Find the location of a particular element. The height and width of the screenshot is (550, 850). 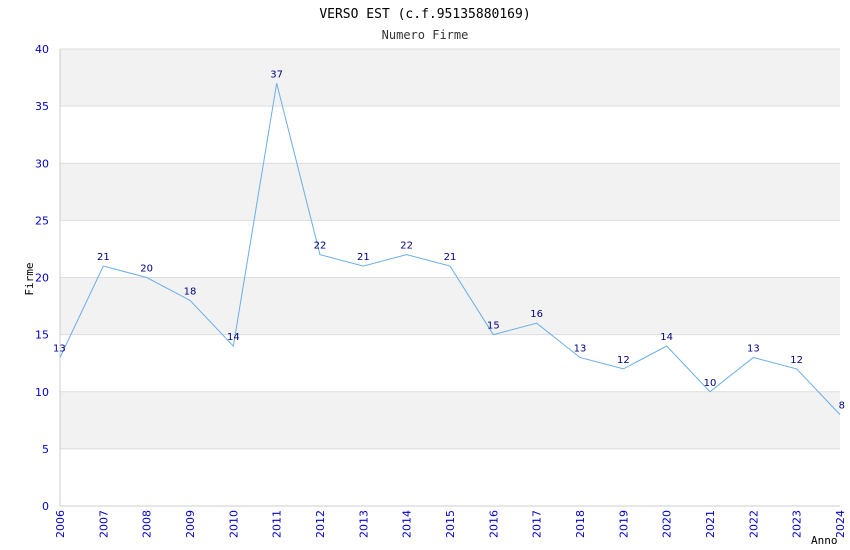

x-tick-label: 2016 is located at coordinates (493, 524).